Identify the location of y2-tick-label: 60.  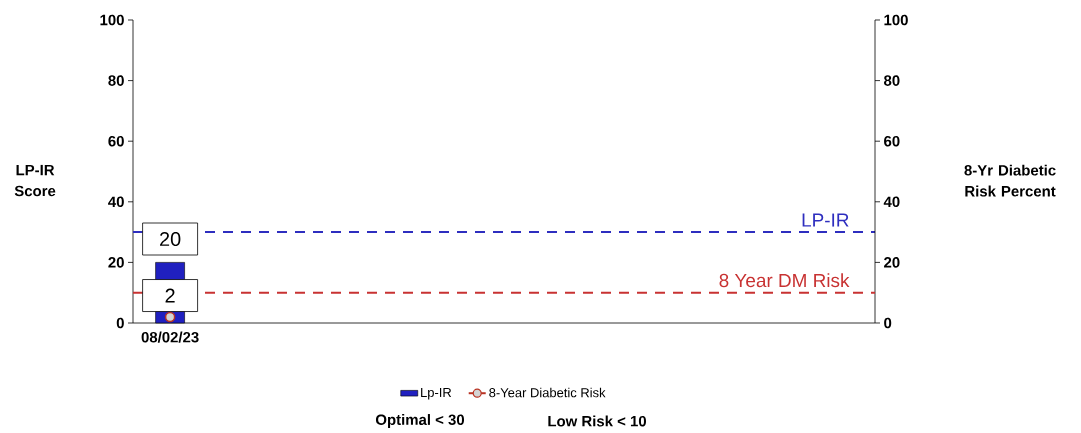
(892, 141).